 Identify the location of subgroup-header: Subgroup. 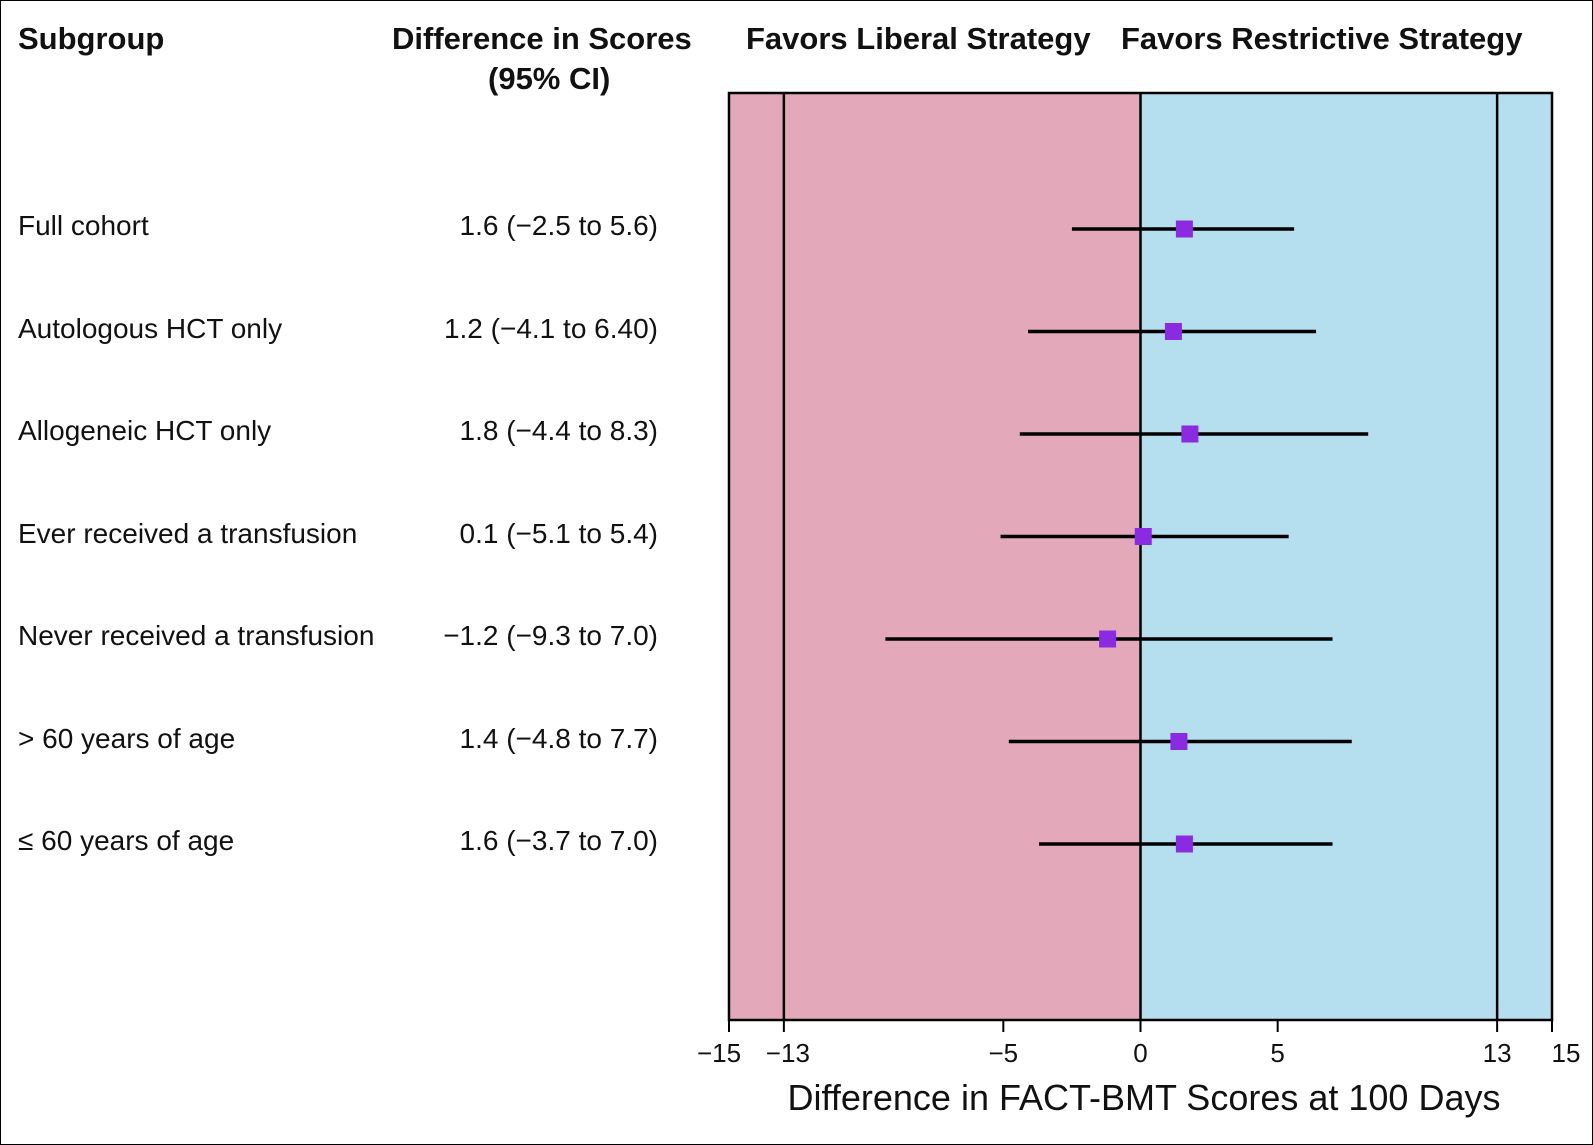
(91, 38).